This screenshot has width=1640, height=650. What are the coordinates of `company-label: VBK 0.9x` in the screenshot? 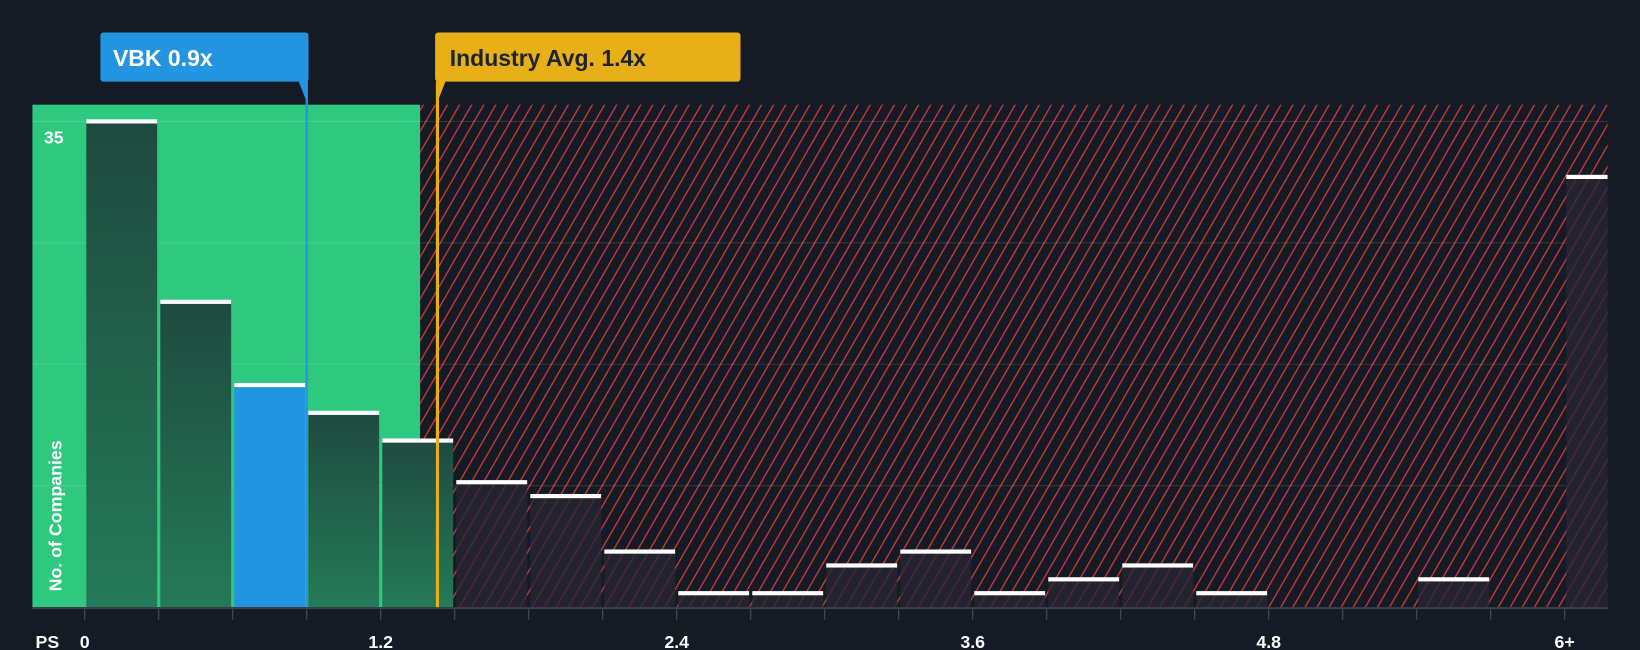 It's located at (163, 58).